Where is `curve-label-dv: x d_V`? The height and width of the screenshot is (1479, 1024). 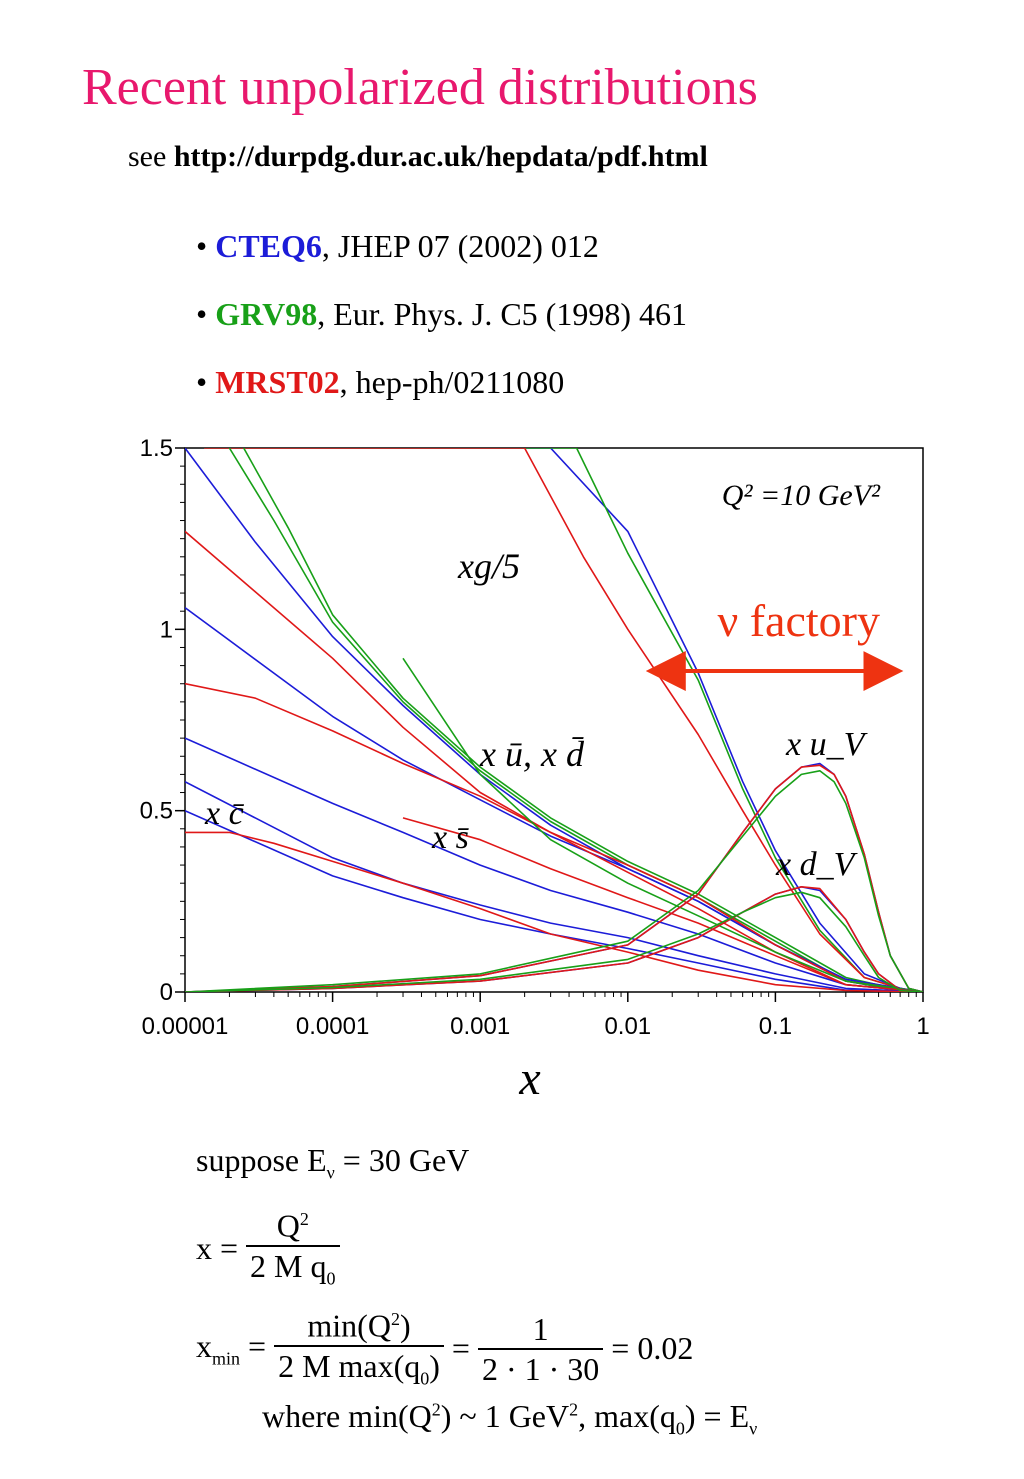
curve-label-dv: x d_V is located at coordinates (817, 864).